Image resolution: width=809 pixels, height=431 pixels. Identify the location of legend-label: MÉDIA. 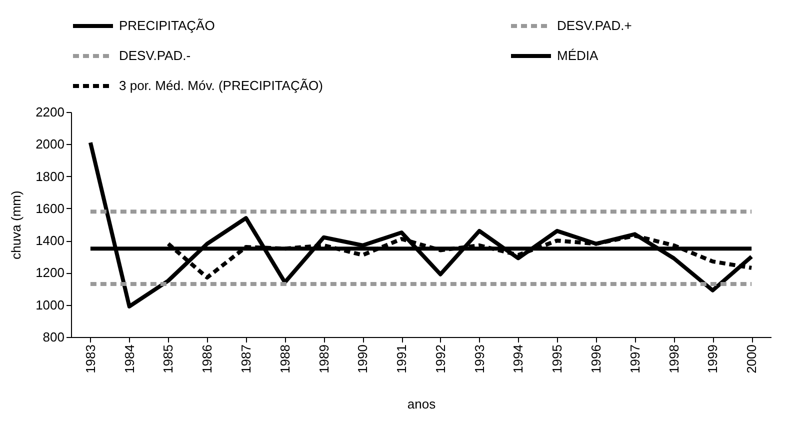
(577, 55).